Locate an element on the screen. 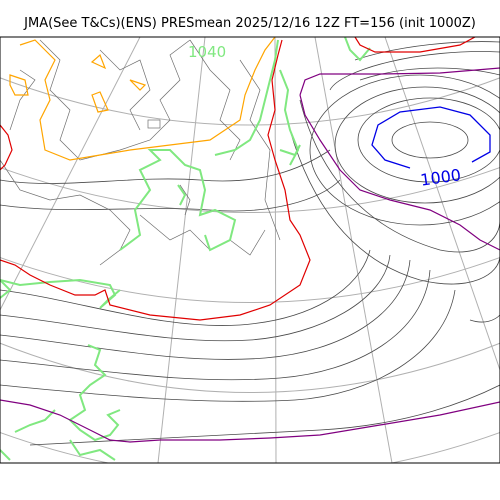  isobar-1016-curve is located at coordinates (399, 172).